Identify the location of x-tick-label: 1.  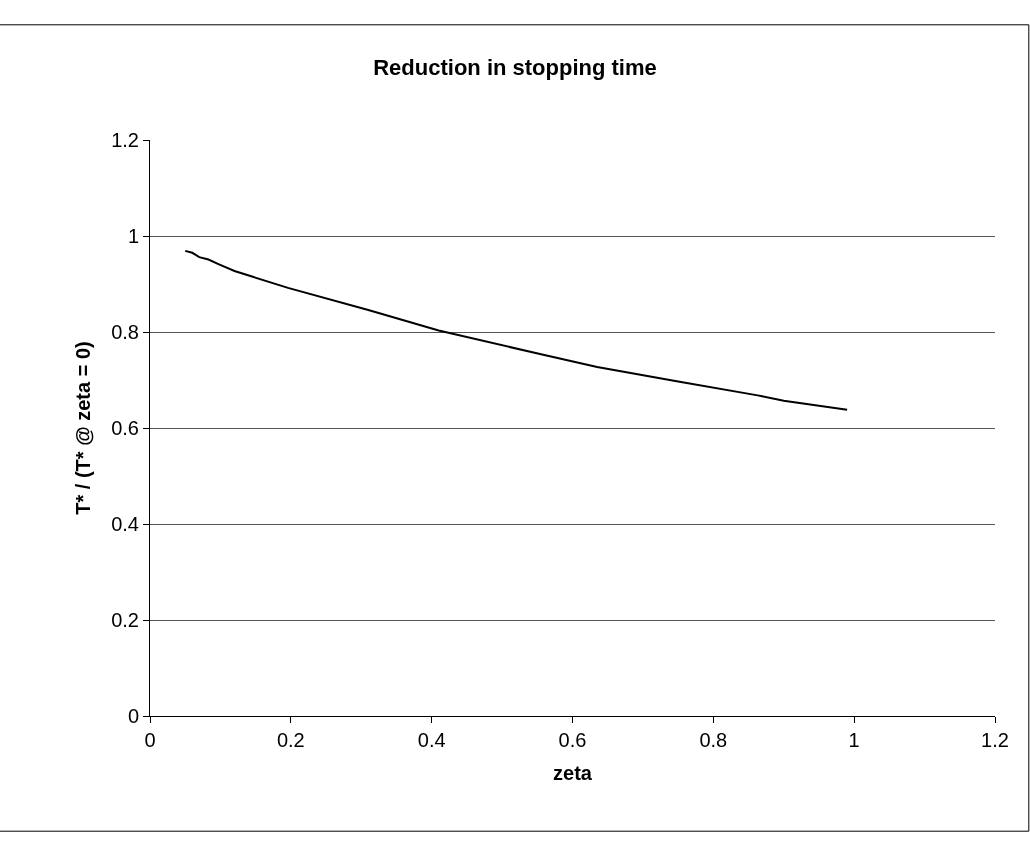
(854, 740).